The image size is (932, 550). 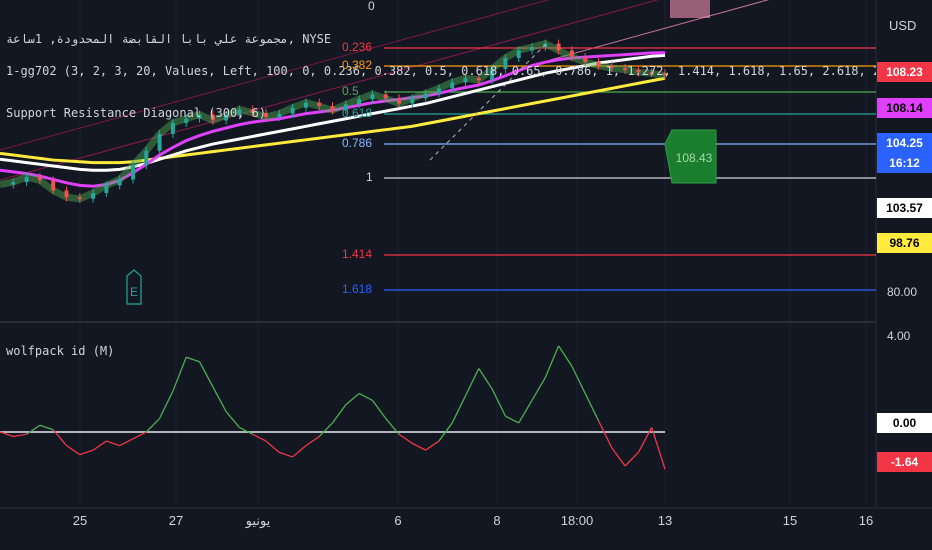 What do you see at coordinates (904, 243) in the screenshot?
I see `price-tag-5: 98.76` at bounding box center [904, 243].